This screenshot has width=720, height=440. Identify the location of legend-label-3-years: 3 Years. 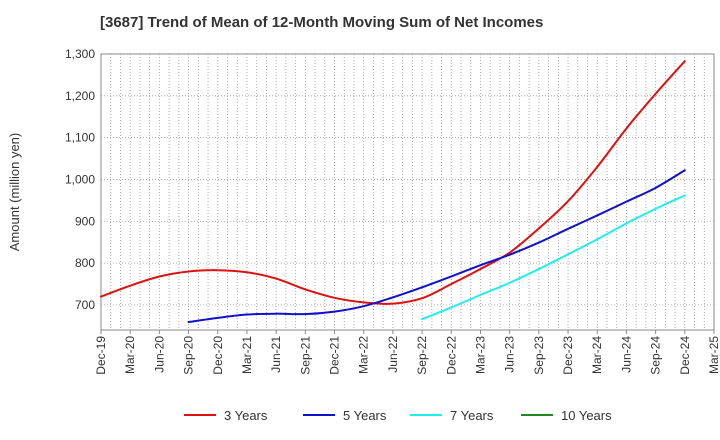
(246, 415).